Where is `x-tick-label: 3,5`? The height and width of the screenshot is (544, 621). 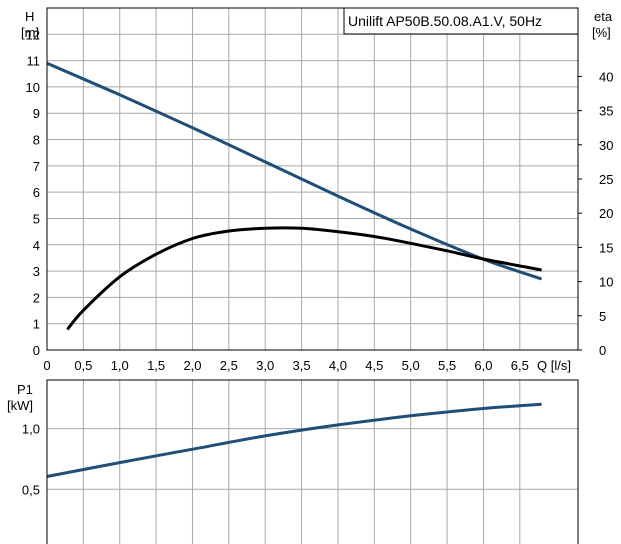 x-tick-label: 3,5 is located at coordinates (302, 365).